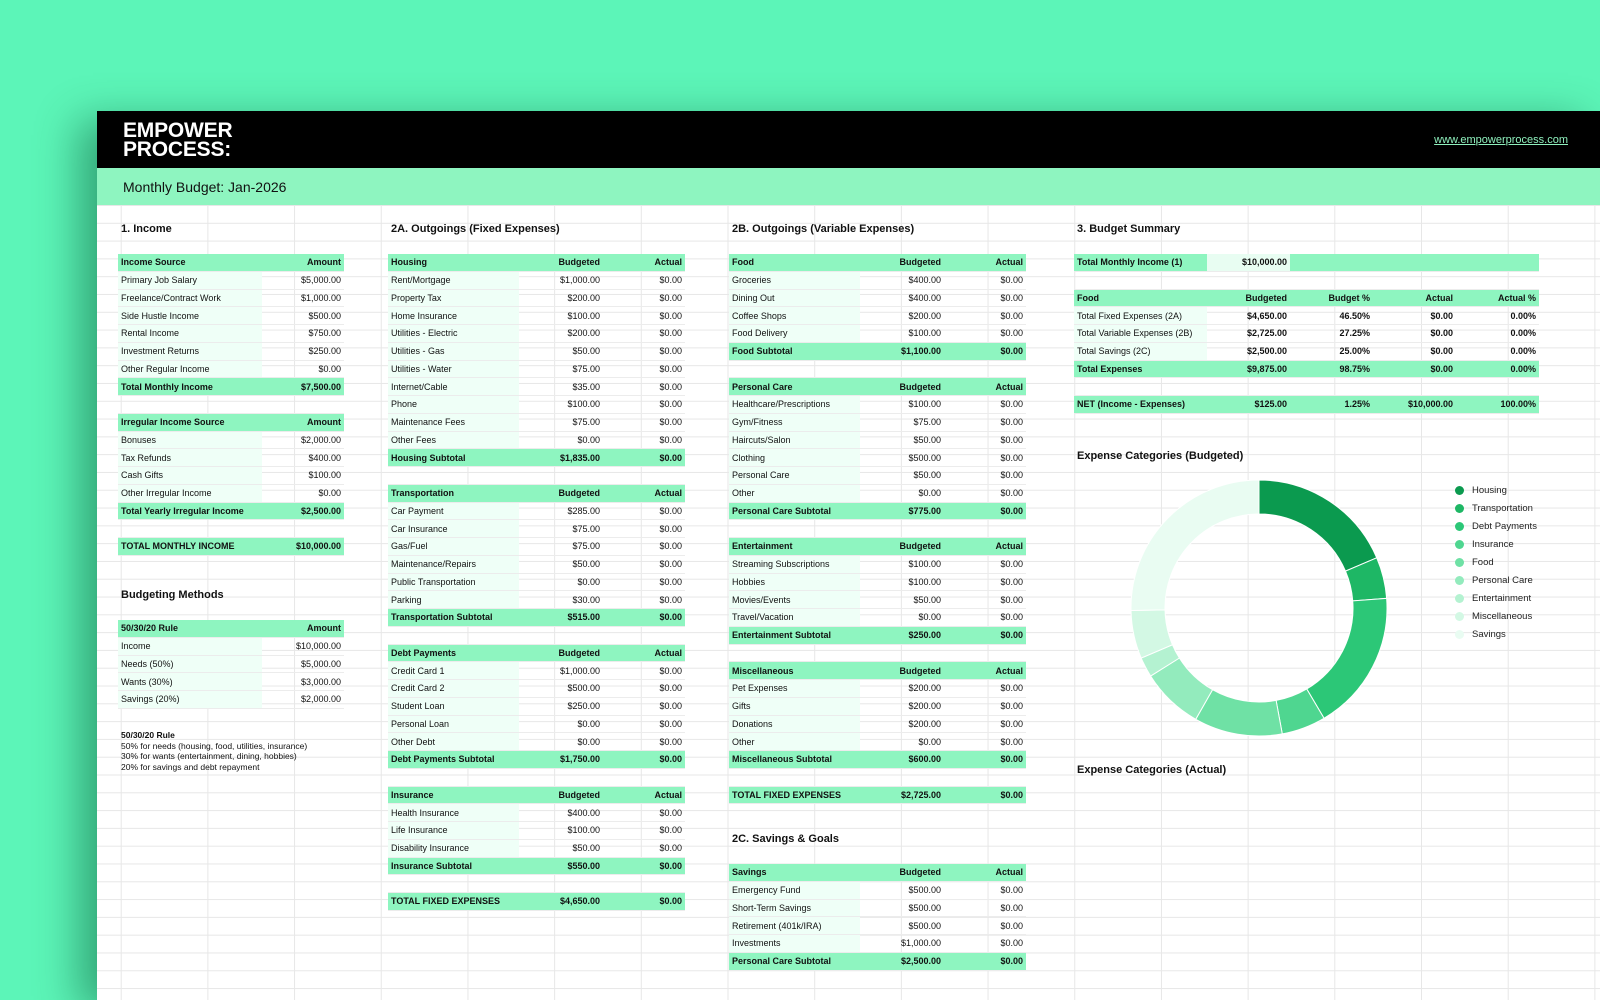 Image resolution: width=1600 pixels, height=1000 pixels. What do you see at coordinates (1496, 508) in the screenshot?
I see `legend-item: Transportation` at bounding box center [1496, 508].